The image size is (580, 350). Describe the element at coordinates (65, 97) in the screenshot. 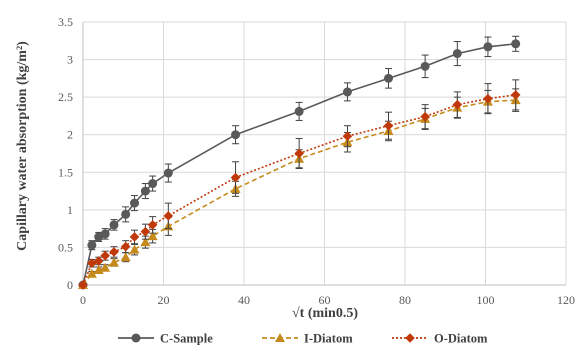

I see `y-tick-label: 2.5` at that location.